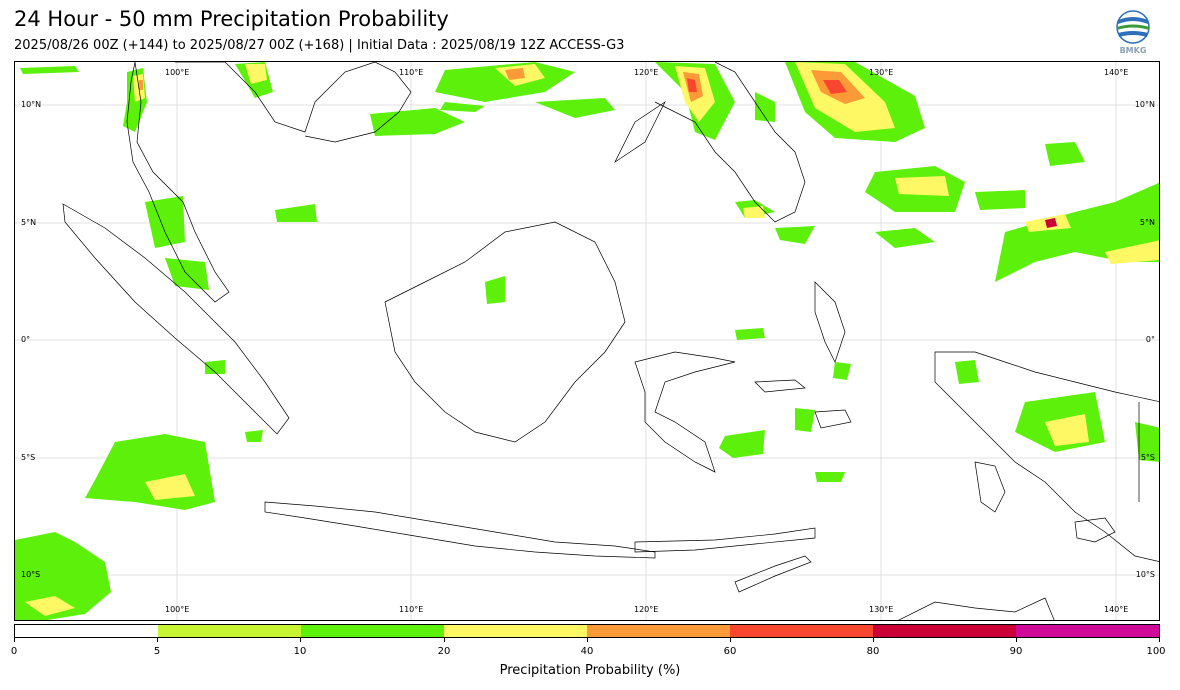  I want to click on lon-label-bottom: 140°E, so click(1116, 609).